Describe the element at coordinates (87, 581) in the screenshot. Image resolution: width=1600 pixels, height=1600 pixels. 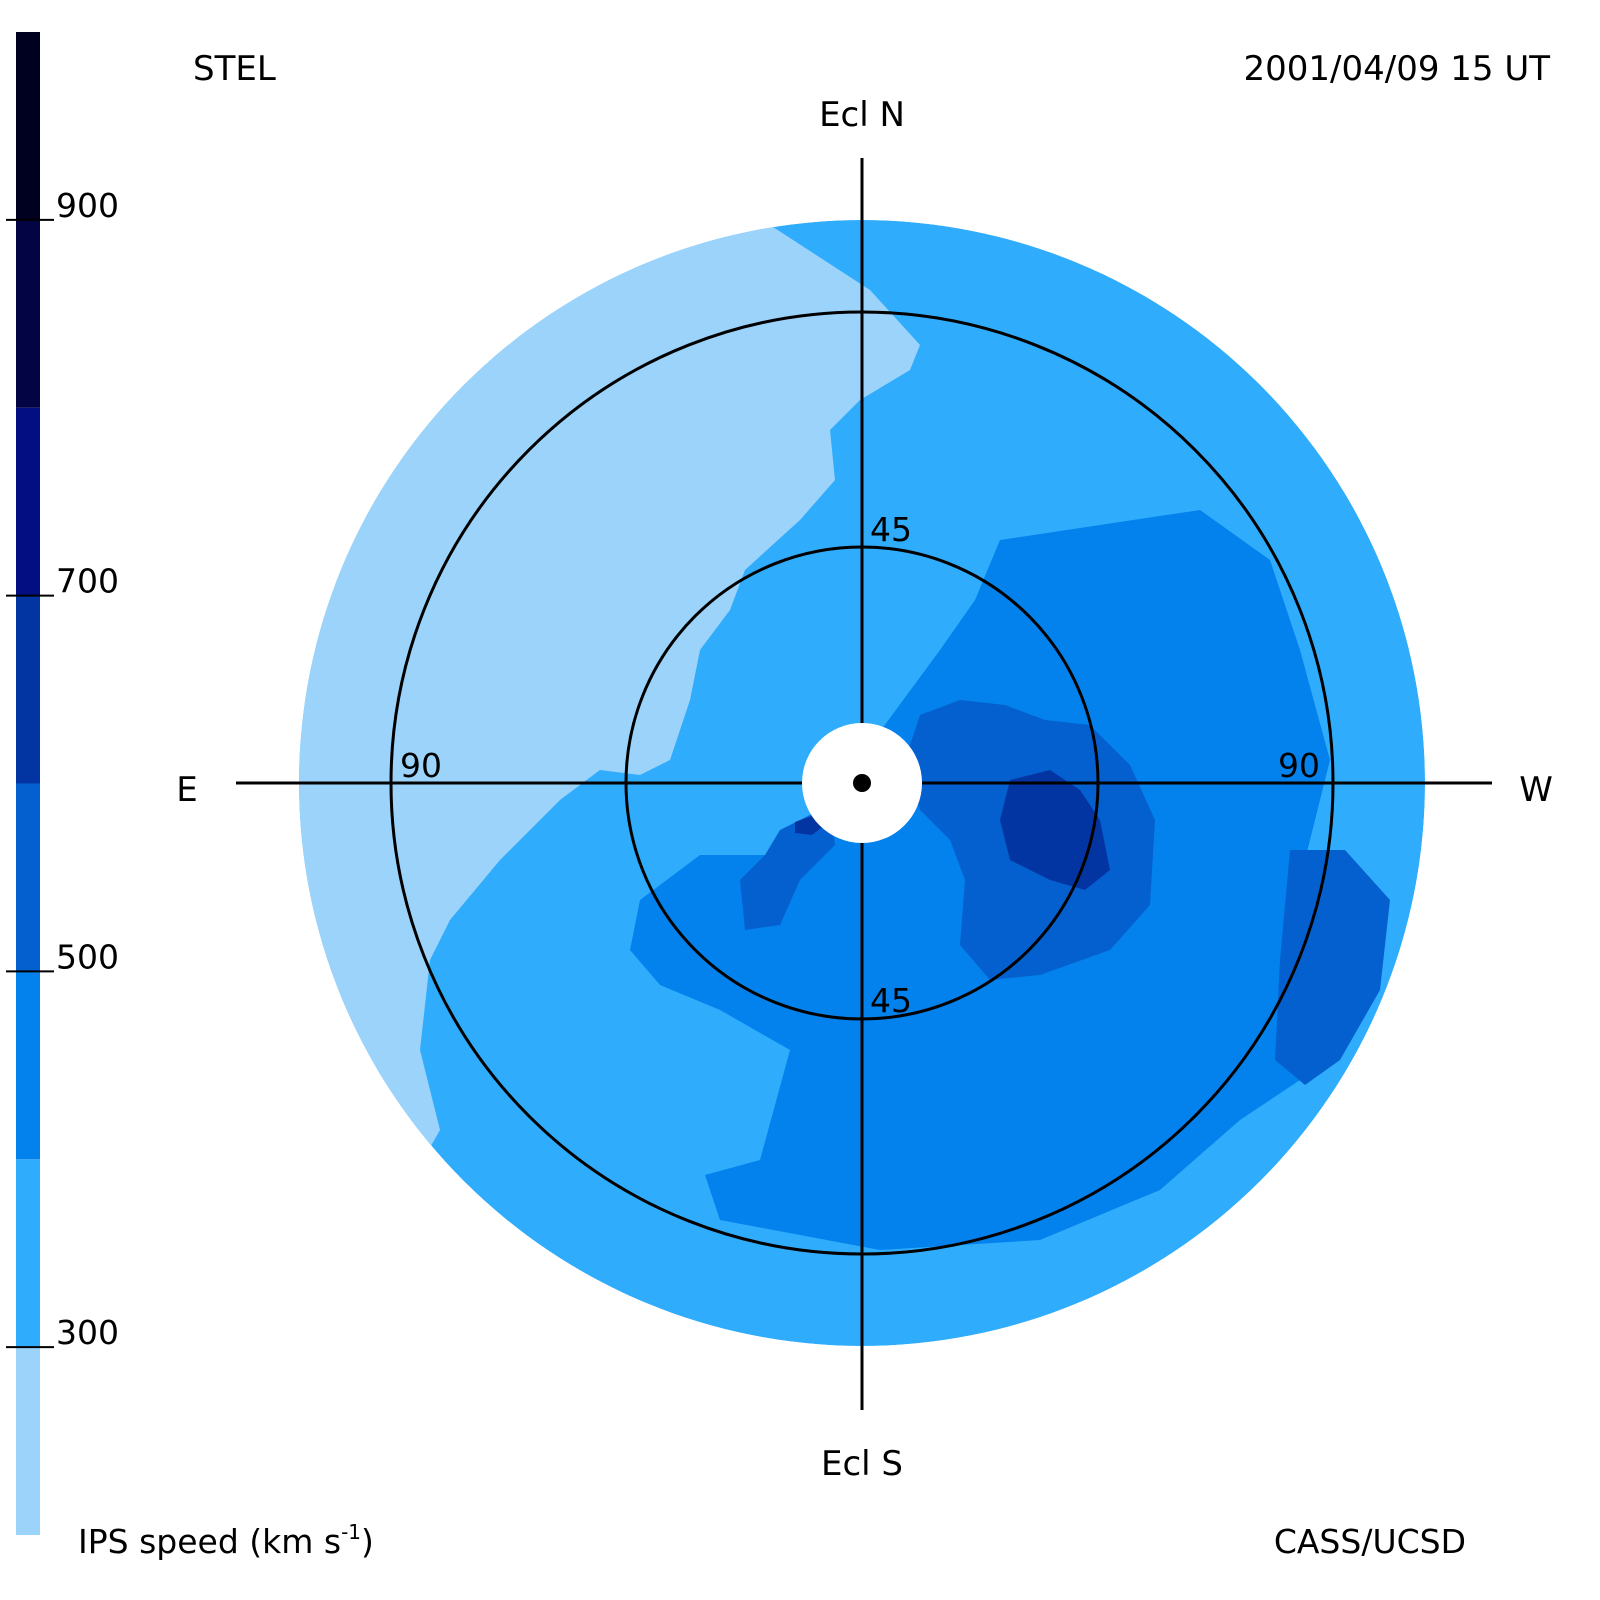
I see `colorbar-tick-label-700: 700` at that location.